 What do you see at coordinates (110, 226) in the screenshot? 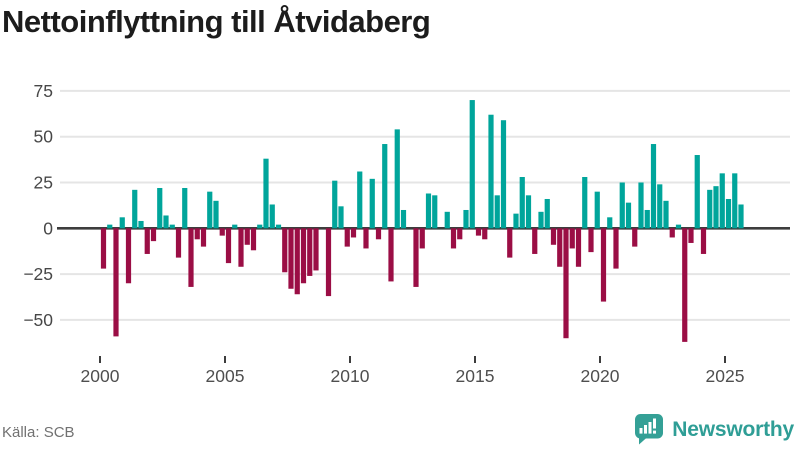
I see `bar-2000Q2` at bounding box center [110, 226].